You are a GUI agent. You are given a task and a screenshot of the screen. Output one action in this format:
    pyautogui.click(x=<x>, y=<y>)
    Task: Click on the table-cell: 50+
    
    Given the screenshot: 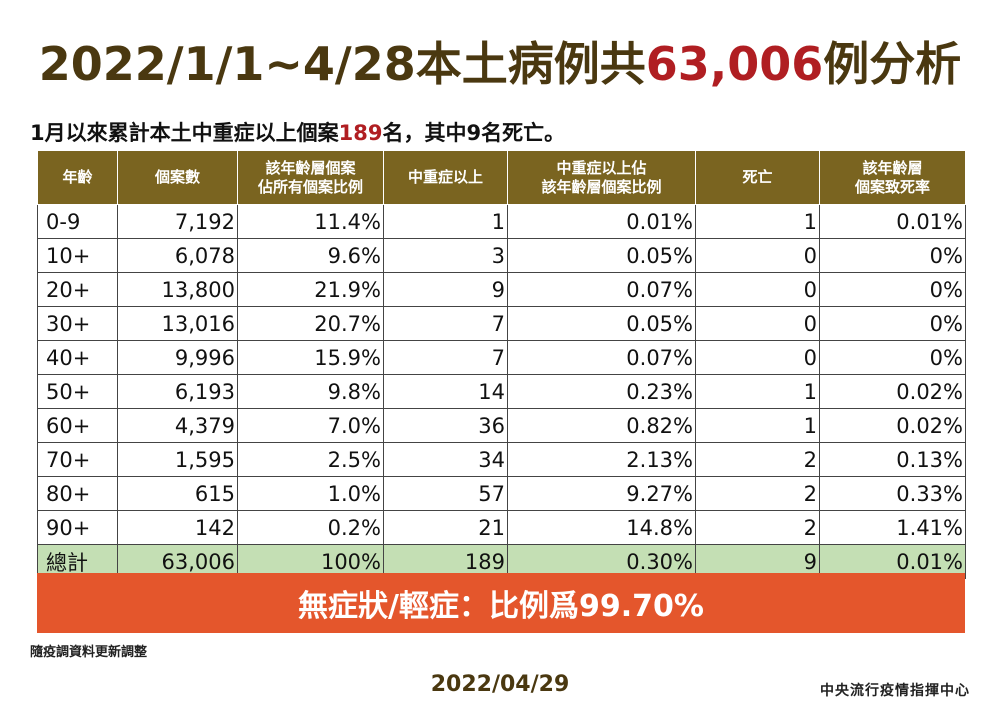 What is the action you would take?
    pyautogui.click(x=77, y=391)
    